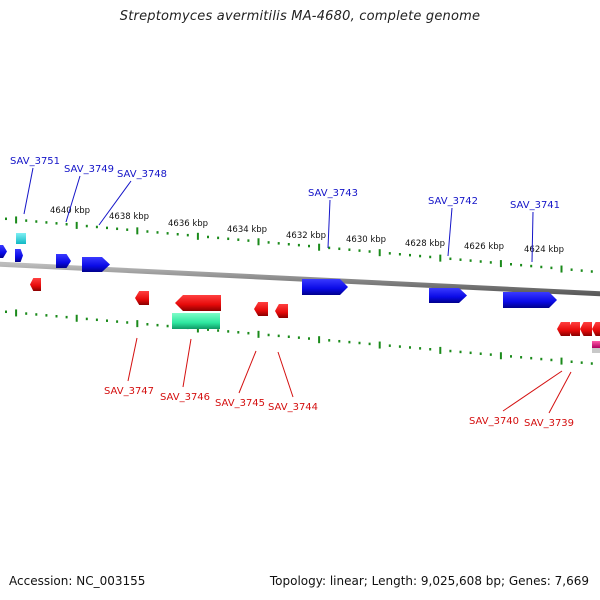 This screenshot has width=600, height=600. I want to click on gene-label-reverse: SAV_3747, so click(129, 391).